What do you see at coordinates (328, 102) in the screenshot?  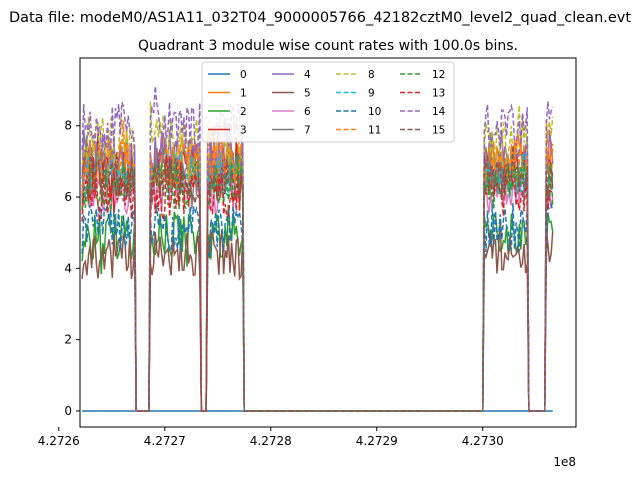 I see `legend-box` at bounding box center [328, 102].